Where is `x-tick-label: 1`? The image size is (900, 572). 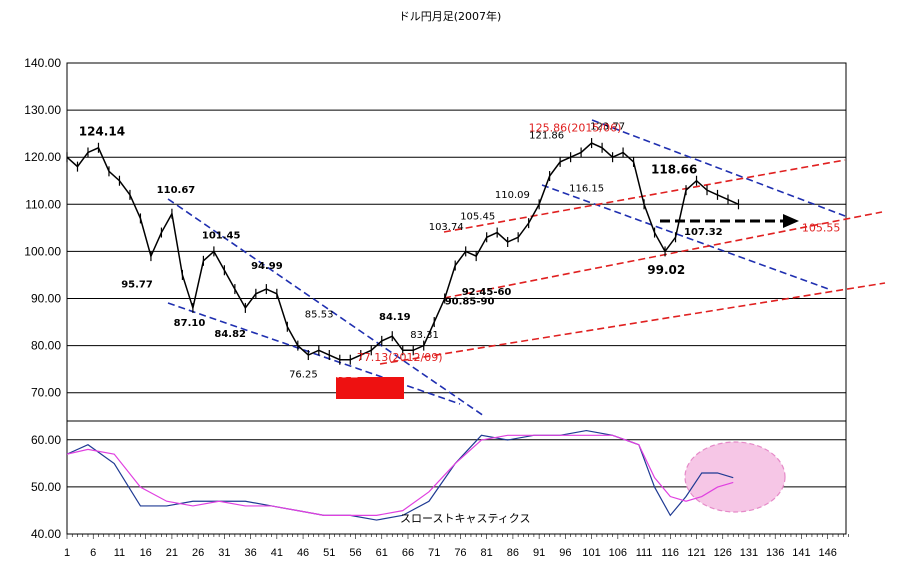
x-tick-label: 1 is located at coordinates (67, 553).